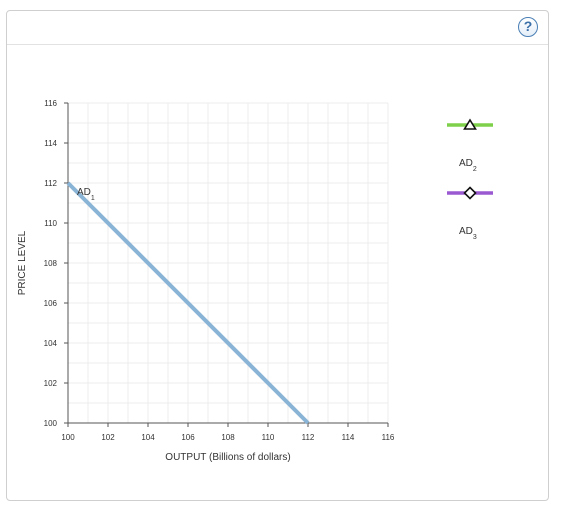  I want to click on legend-label-ad2: AD2, so click(468, 165).